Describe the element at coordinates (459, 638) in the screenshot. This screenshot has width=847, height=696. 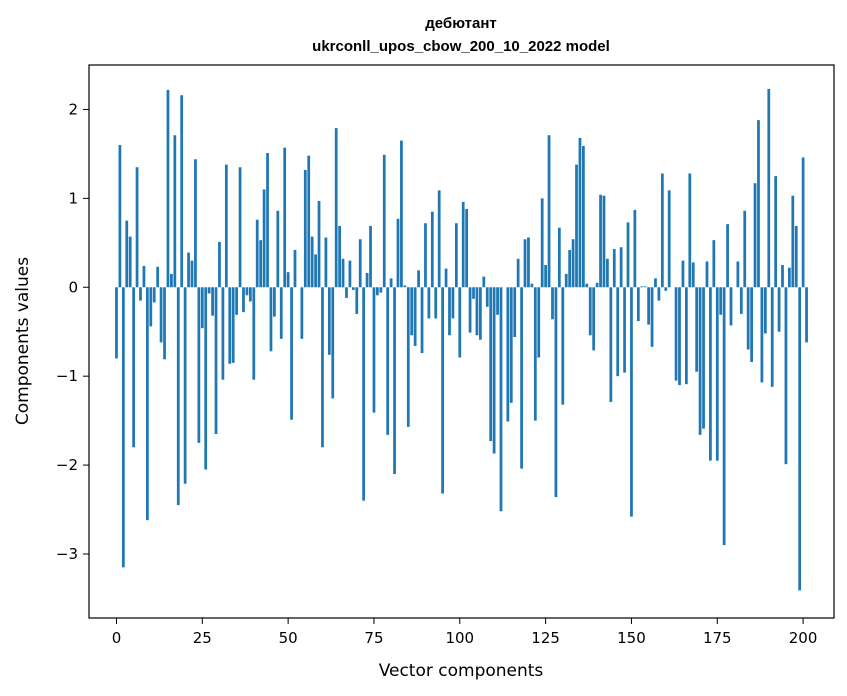
I see `x-tick-label: 100` at that location.